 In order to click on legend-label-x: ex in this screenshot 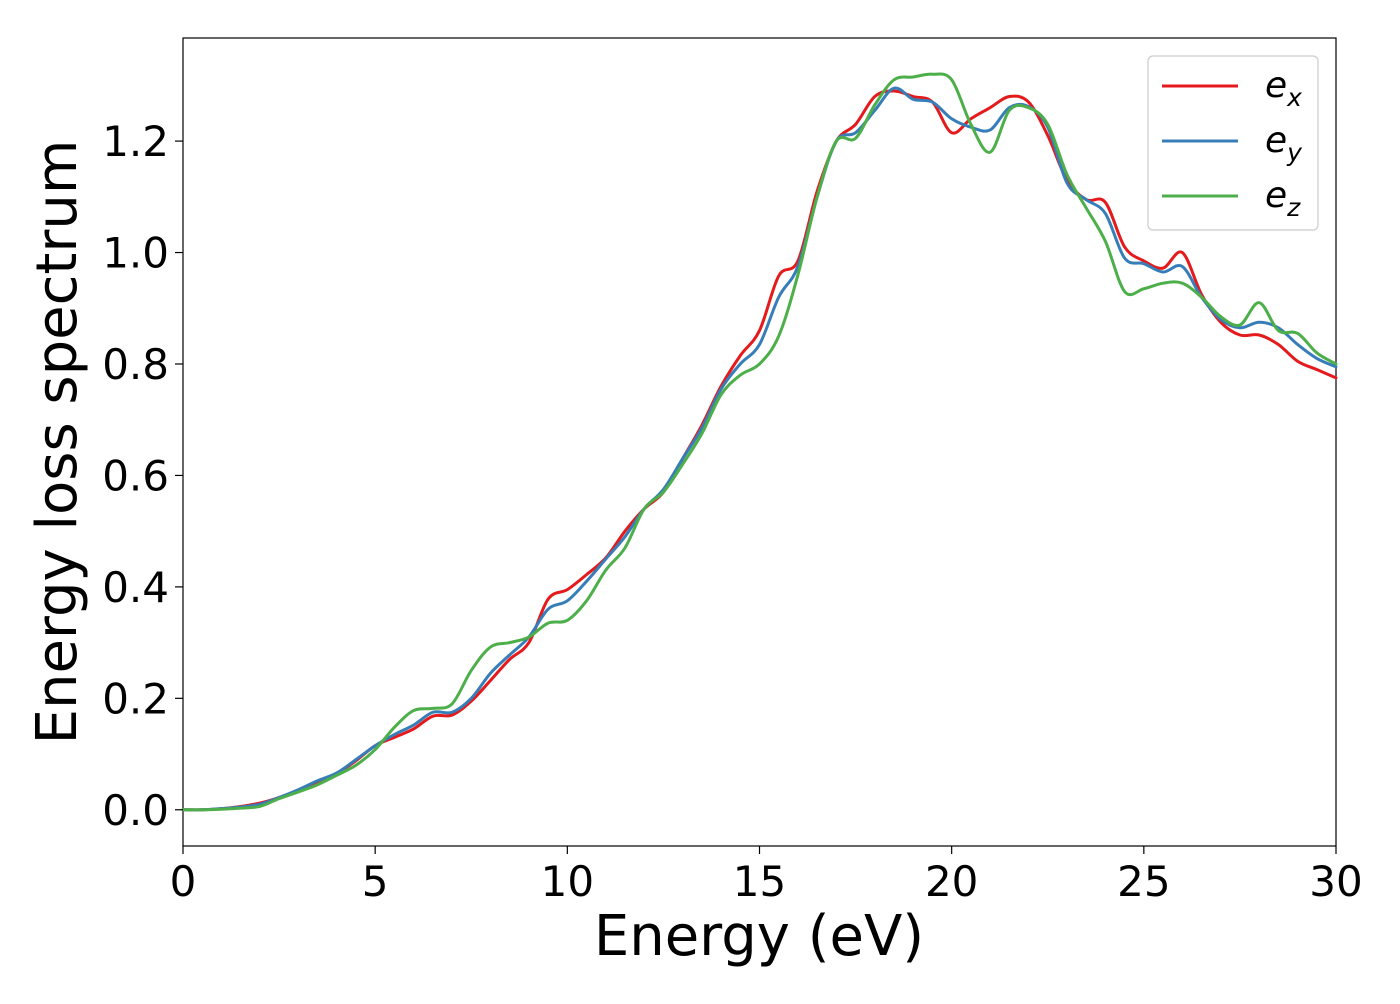, I will do `click(1283, 88)`.